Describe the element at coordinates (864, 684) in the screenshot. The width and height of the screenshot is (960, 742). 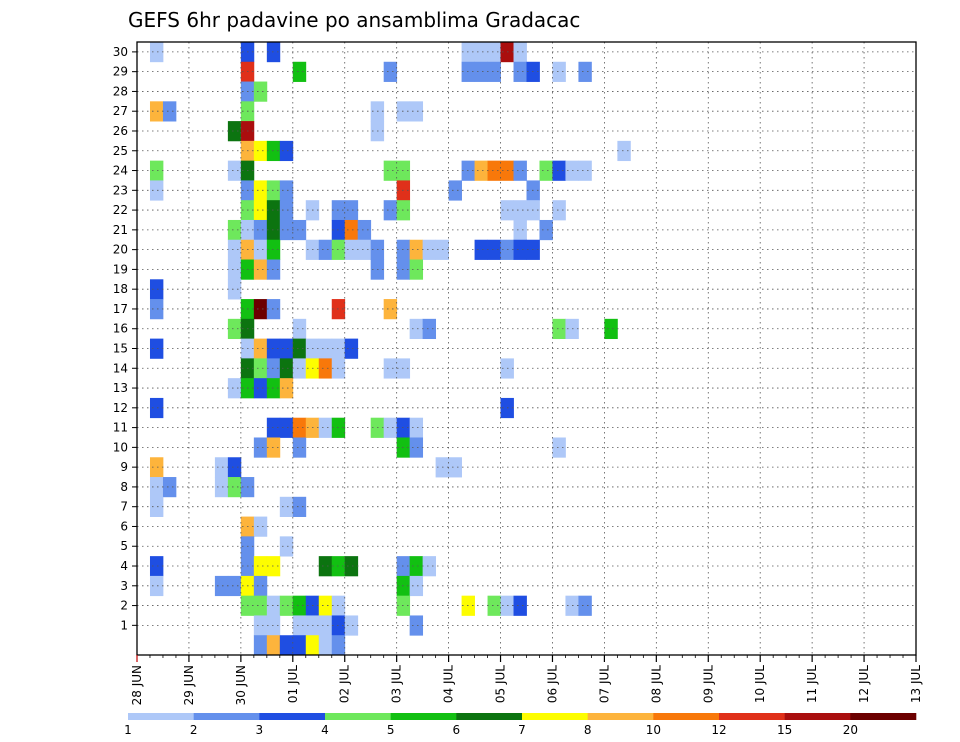
I see `x-tick-label: 12 JUL` at that location.